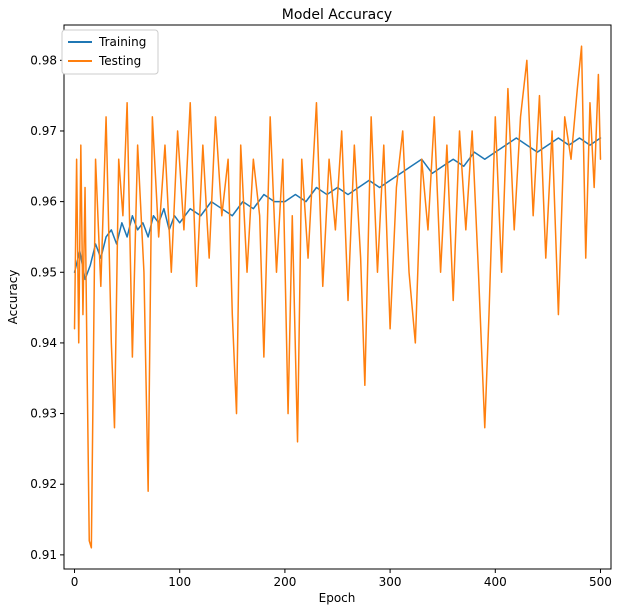  I want to click on legend: Training Testing, so click(110, 52).